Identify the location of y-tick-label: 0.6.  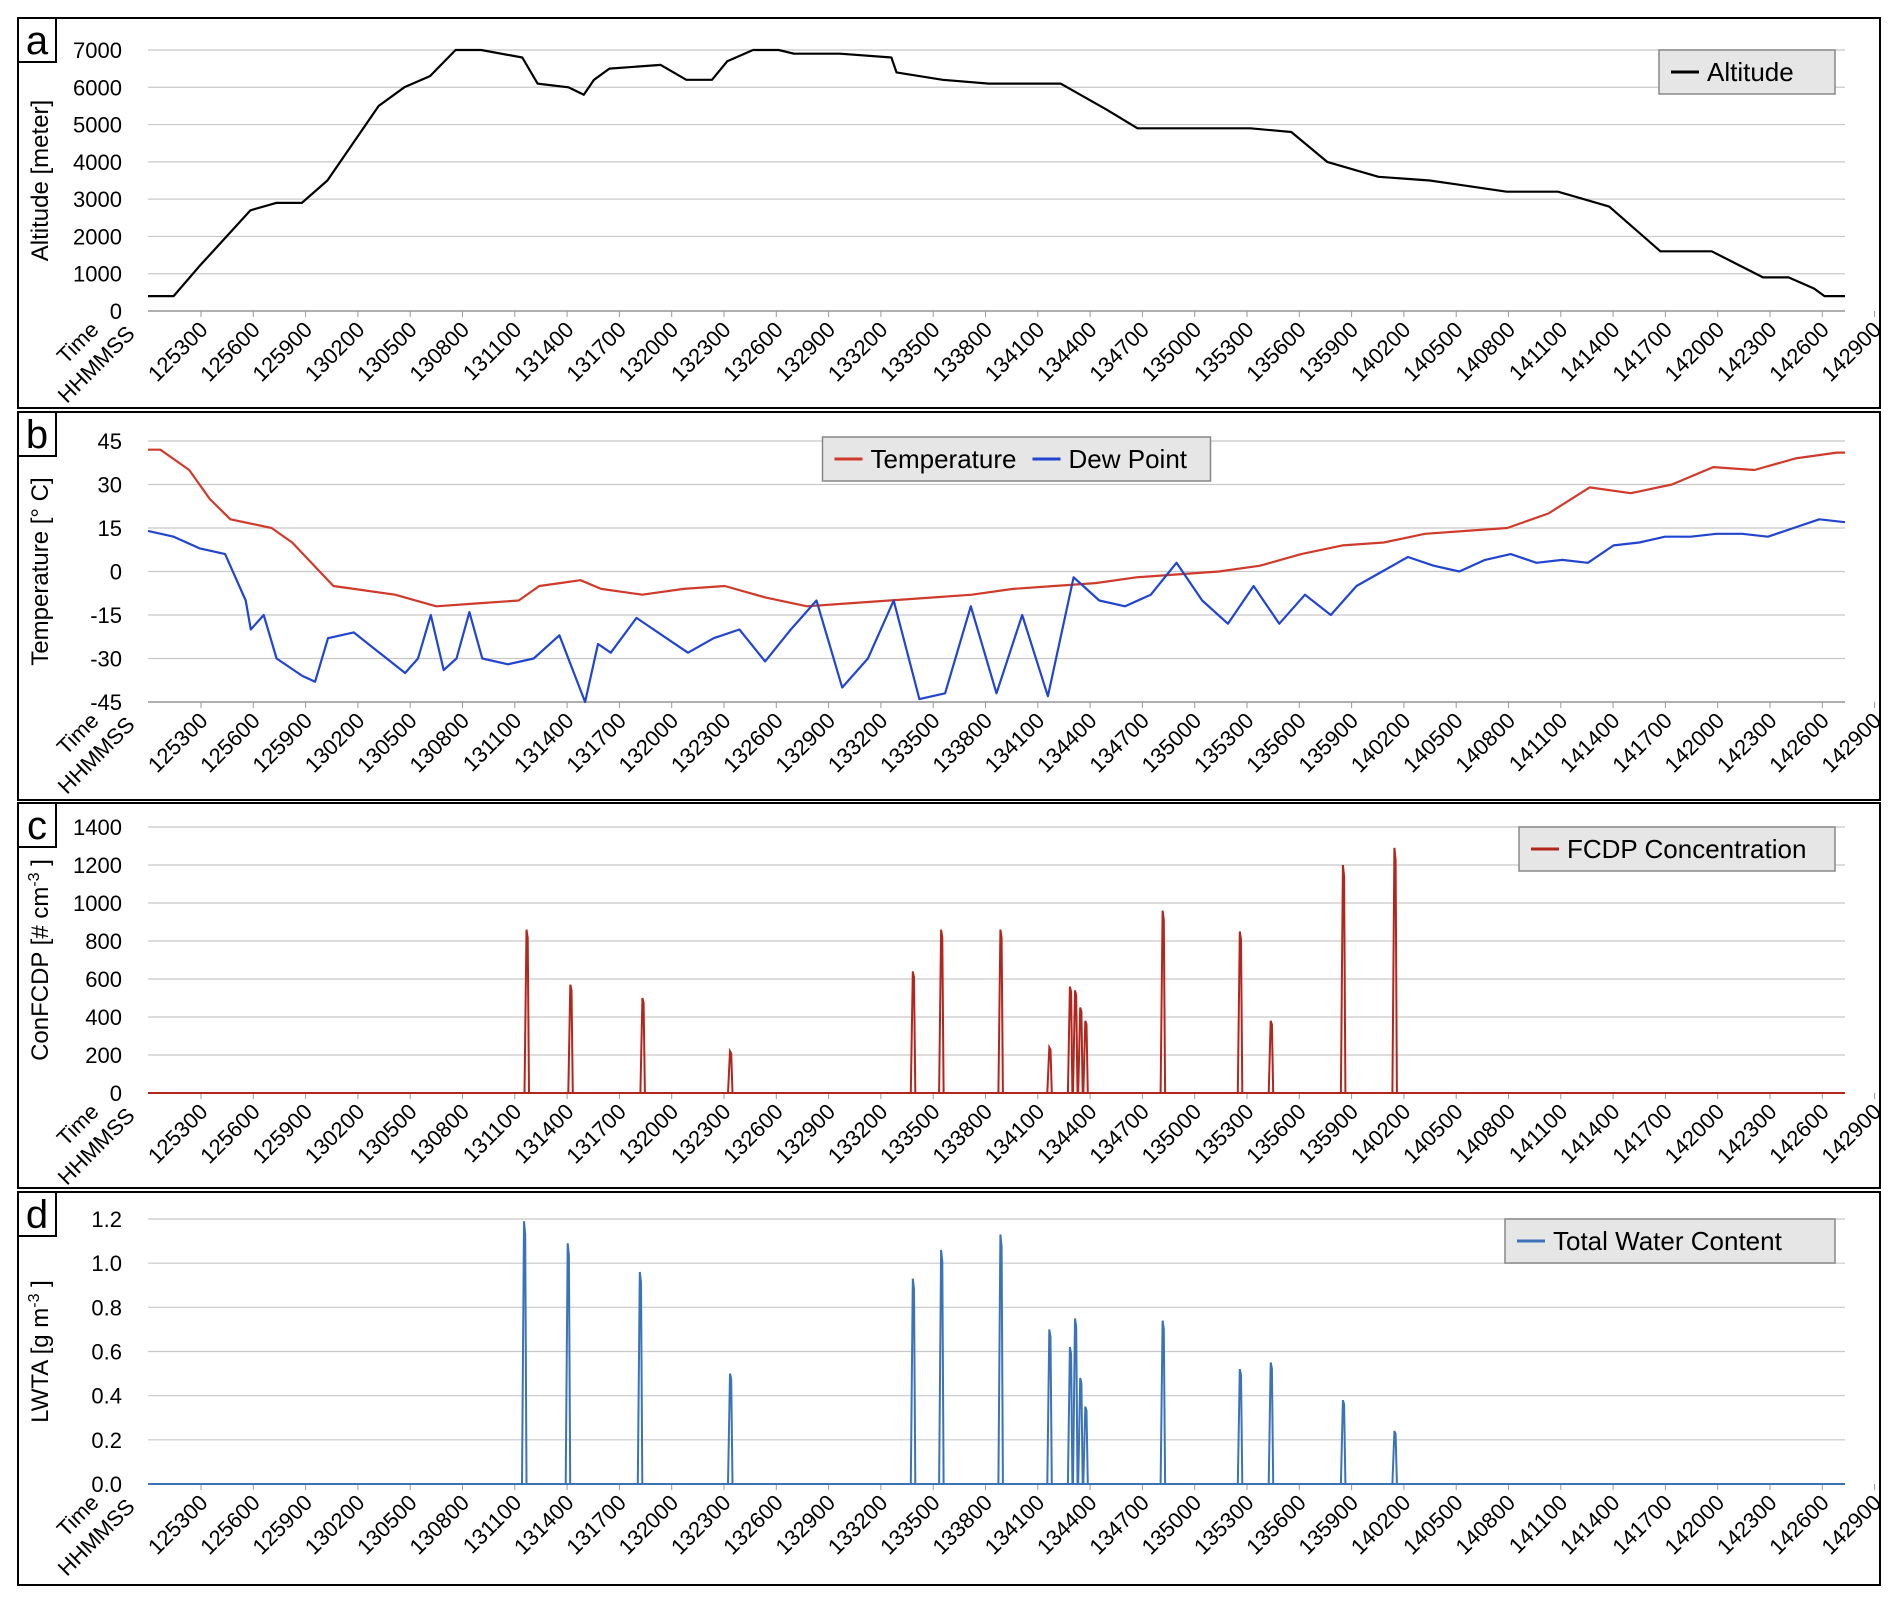
(106, 1352).